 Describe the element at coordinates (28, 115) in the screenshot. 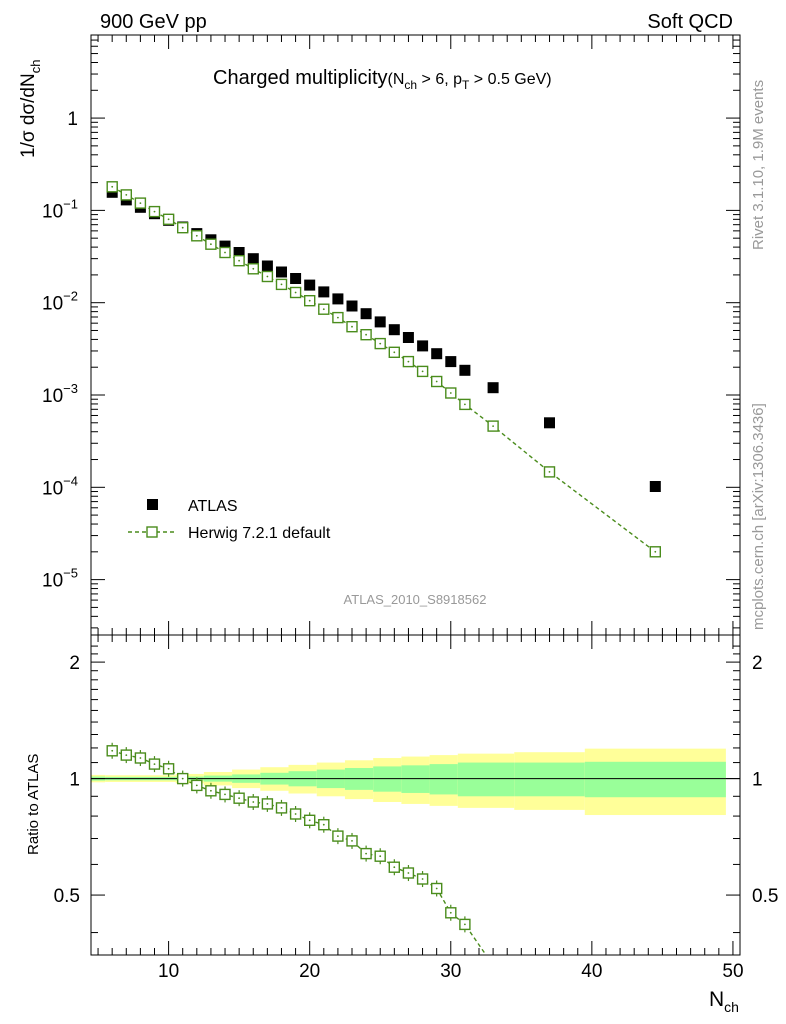

I see `main-y-axis-label-text: 1/σ dσ/dN` at that location.